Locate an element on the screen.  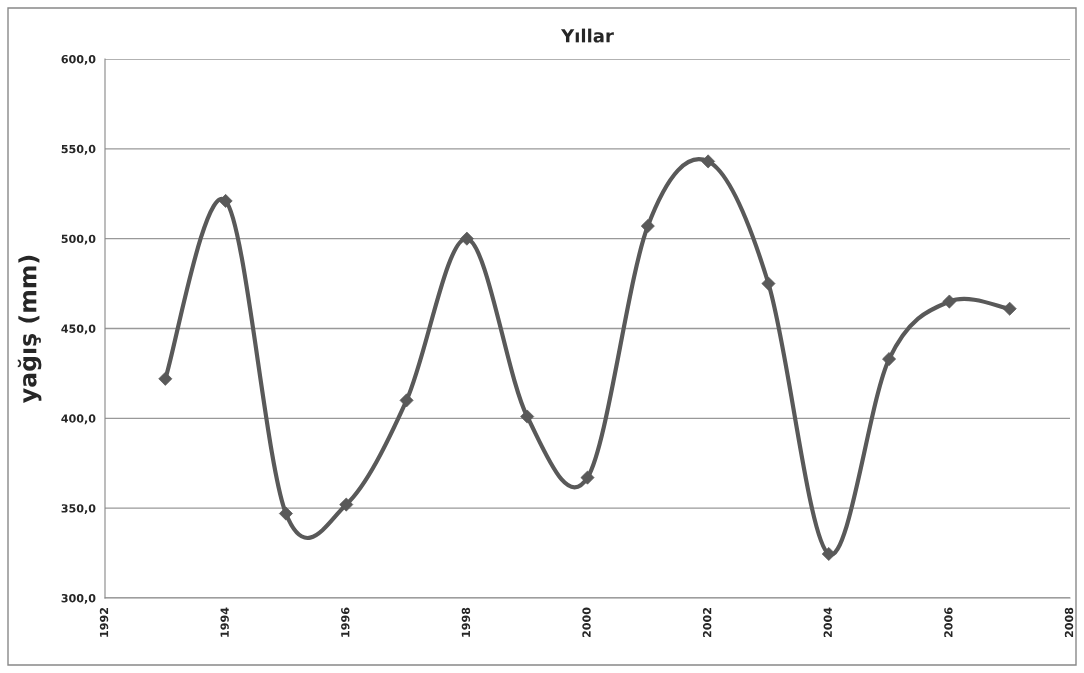
y-tick-label: 600,0 is located at coordinates (78, 59).